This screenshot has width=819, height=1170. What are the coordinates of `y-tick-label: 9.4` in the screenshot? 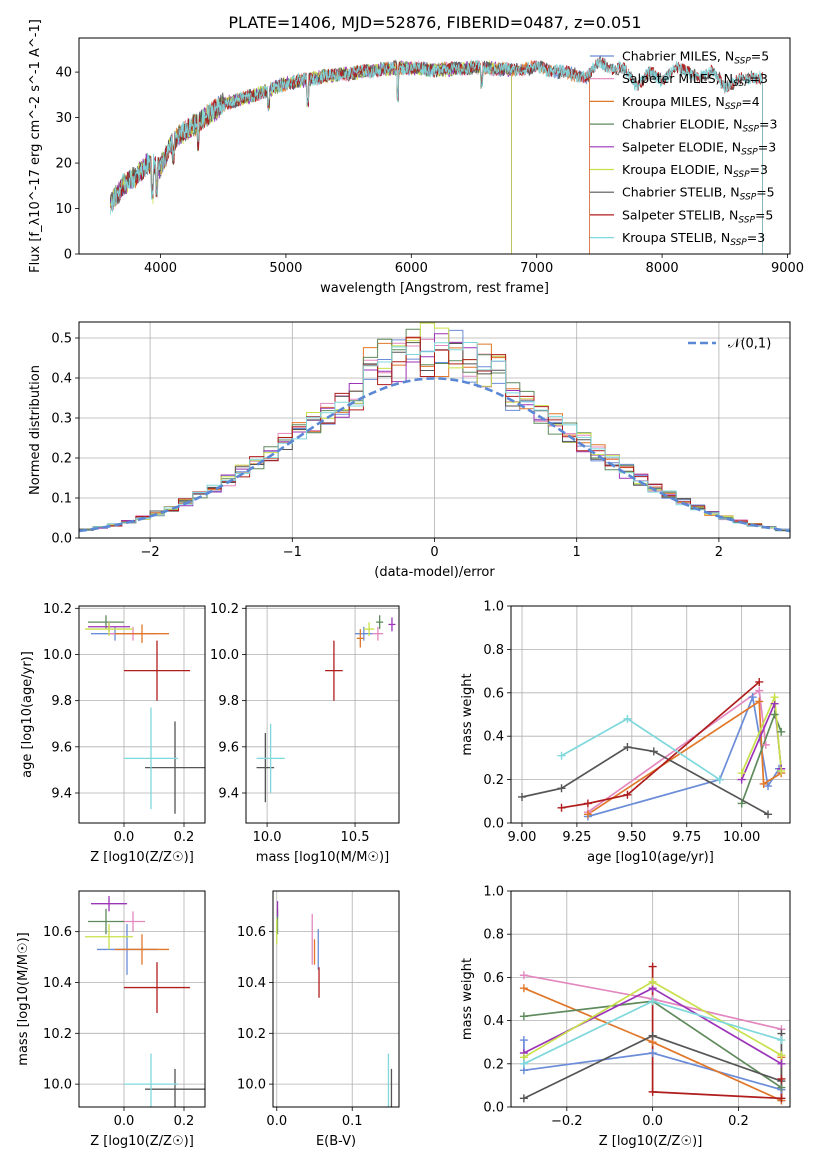 It's located at (228, 793).